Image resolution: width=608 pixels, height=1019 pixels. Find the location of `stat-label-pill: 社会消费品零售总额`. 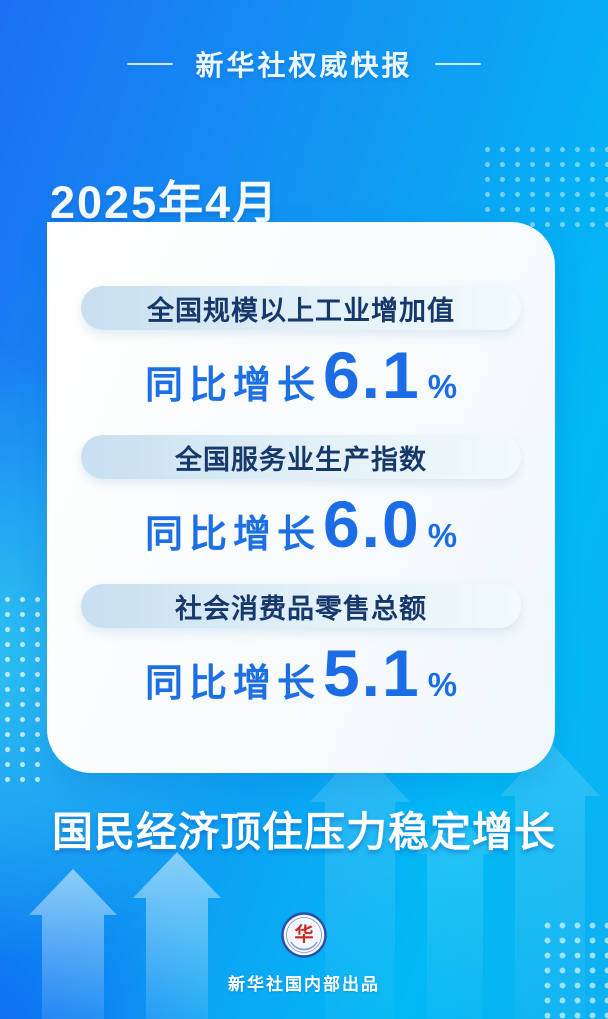

stat-label-pill: 社会消费品零售总额 is located at coordinates (301, 606).